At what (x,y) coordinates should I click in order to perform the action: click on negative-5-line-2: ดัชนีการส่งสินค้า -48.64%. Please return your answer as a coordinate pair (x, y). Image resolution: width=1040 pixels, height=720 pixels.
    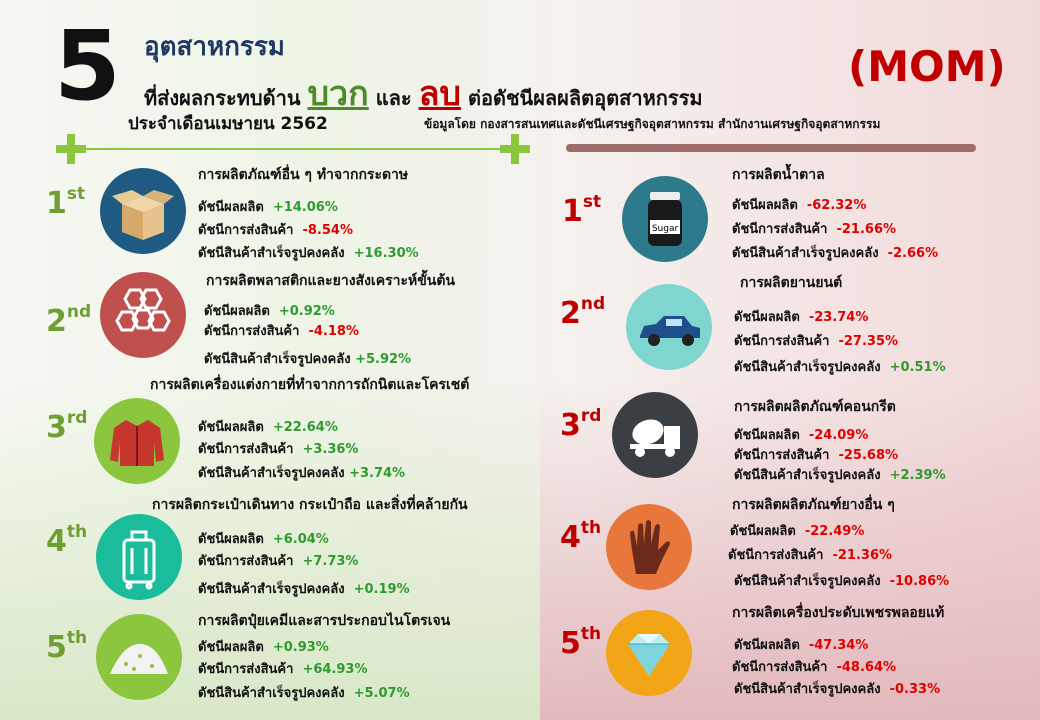
    Looking at the image, I should click on (814, 667).